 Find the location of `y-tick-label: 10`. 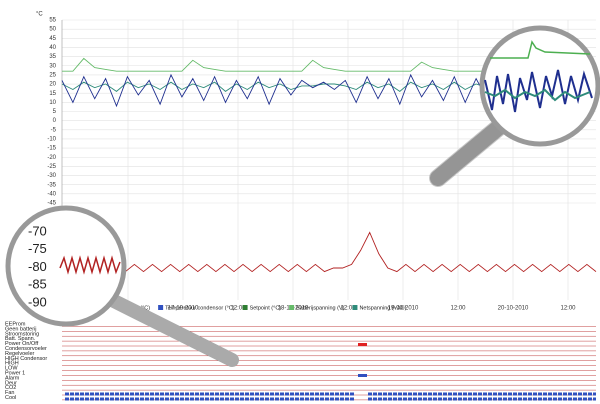

y-tick-label: 10 is located at coordinates (52, 103).